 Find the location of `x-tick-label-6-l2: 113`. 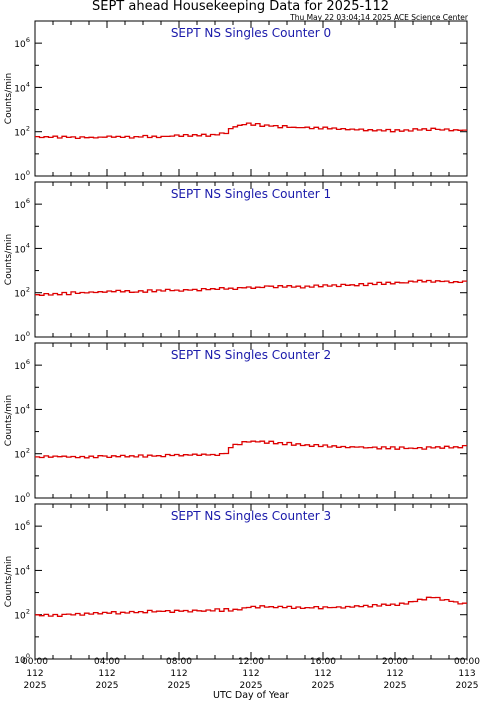

x-tick-label-6-l2: 113 is located at coordinates (466, 674).